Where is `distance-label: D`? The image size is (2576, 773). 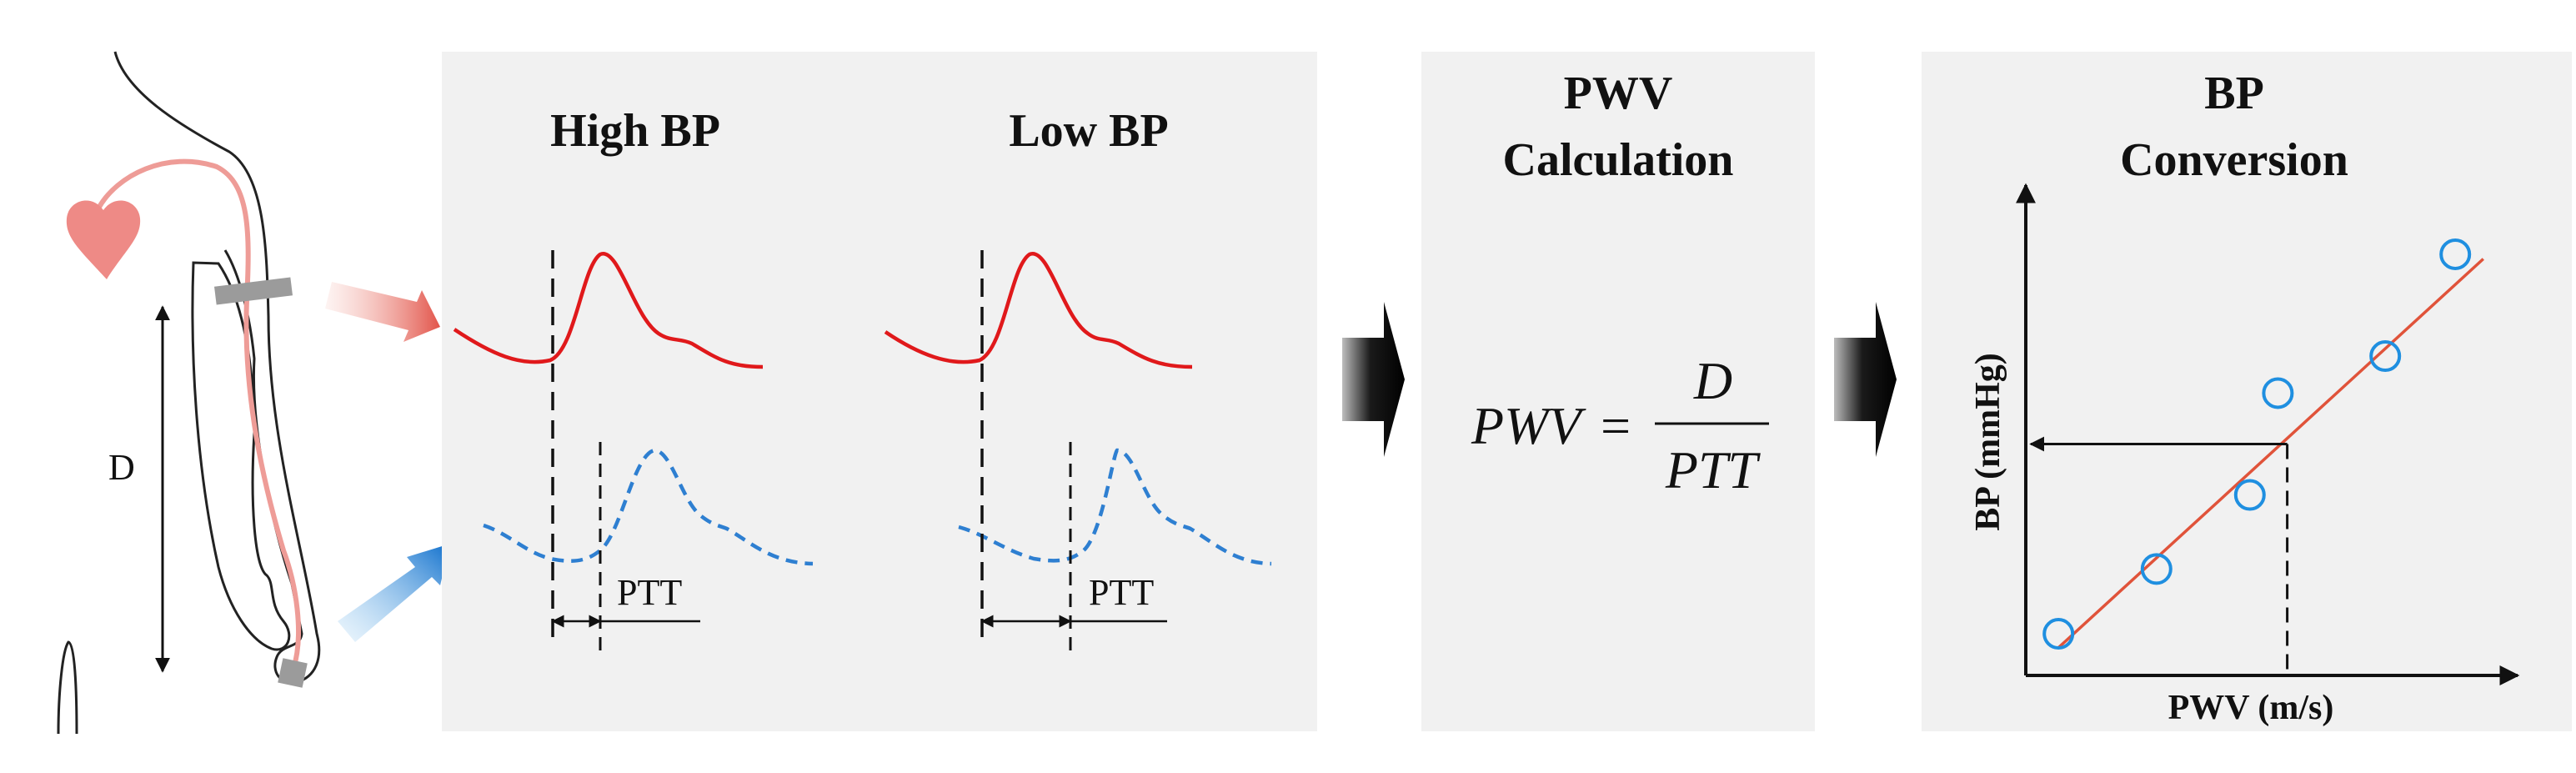 distance-label: D is located at coordinates (121, 467).